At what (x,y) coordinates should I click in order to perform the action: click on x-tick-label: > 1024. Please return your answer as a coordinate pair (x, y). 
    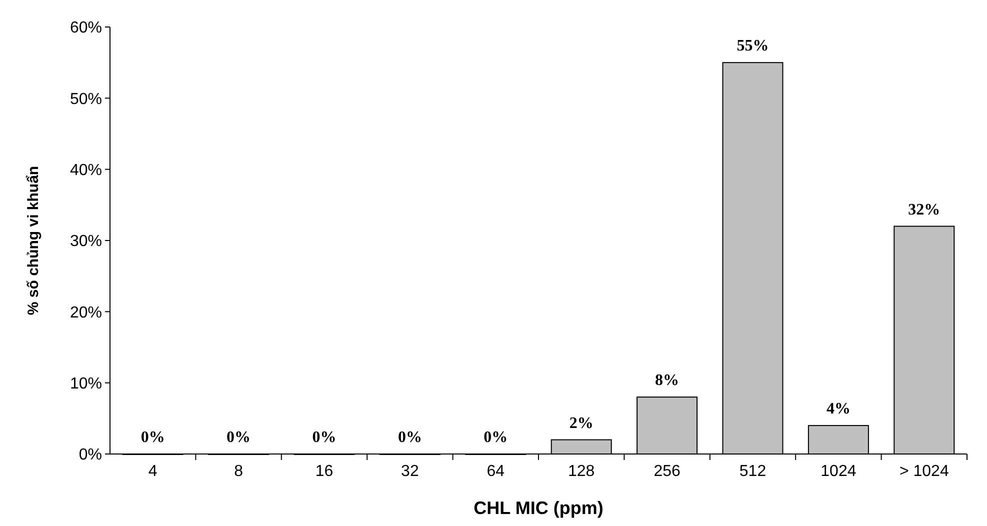
    Looking at the image, I should click on (924, 471).